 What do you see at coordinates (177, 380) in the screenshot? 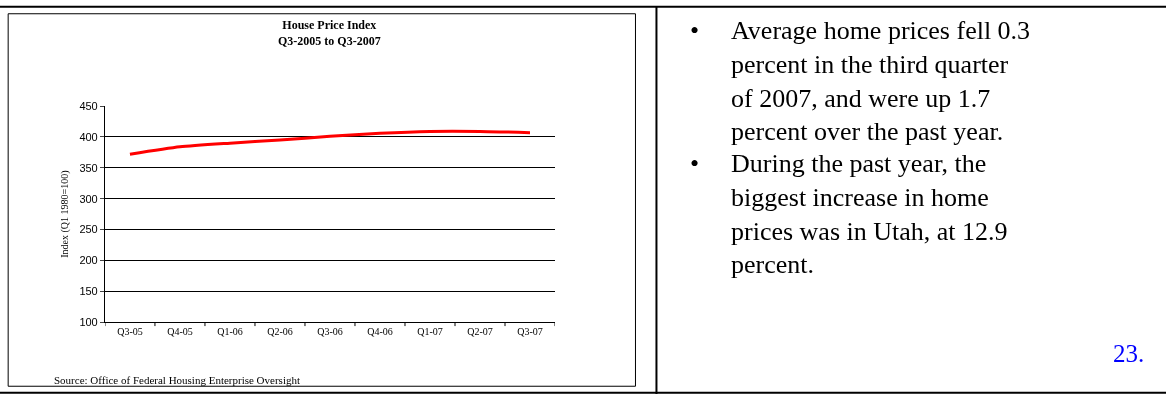
I see `source-note: Source: Office of Federal Housing Enterprise Oversight` at bounding box center [177, 380].